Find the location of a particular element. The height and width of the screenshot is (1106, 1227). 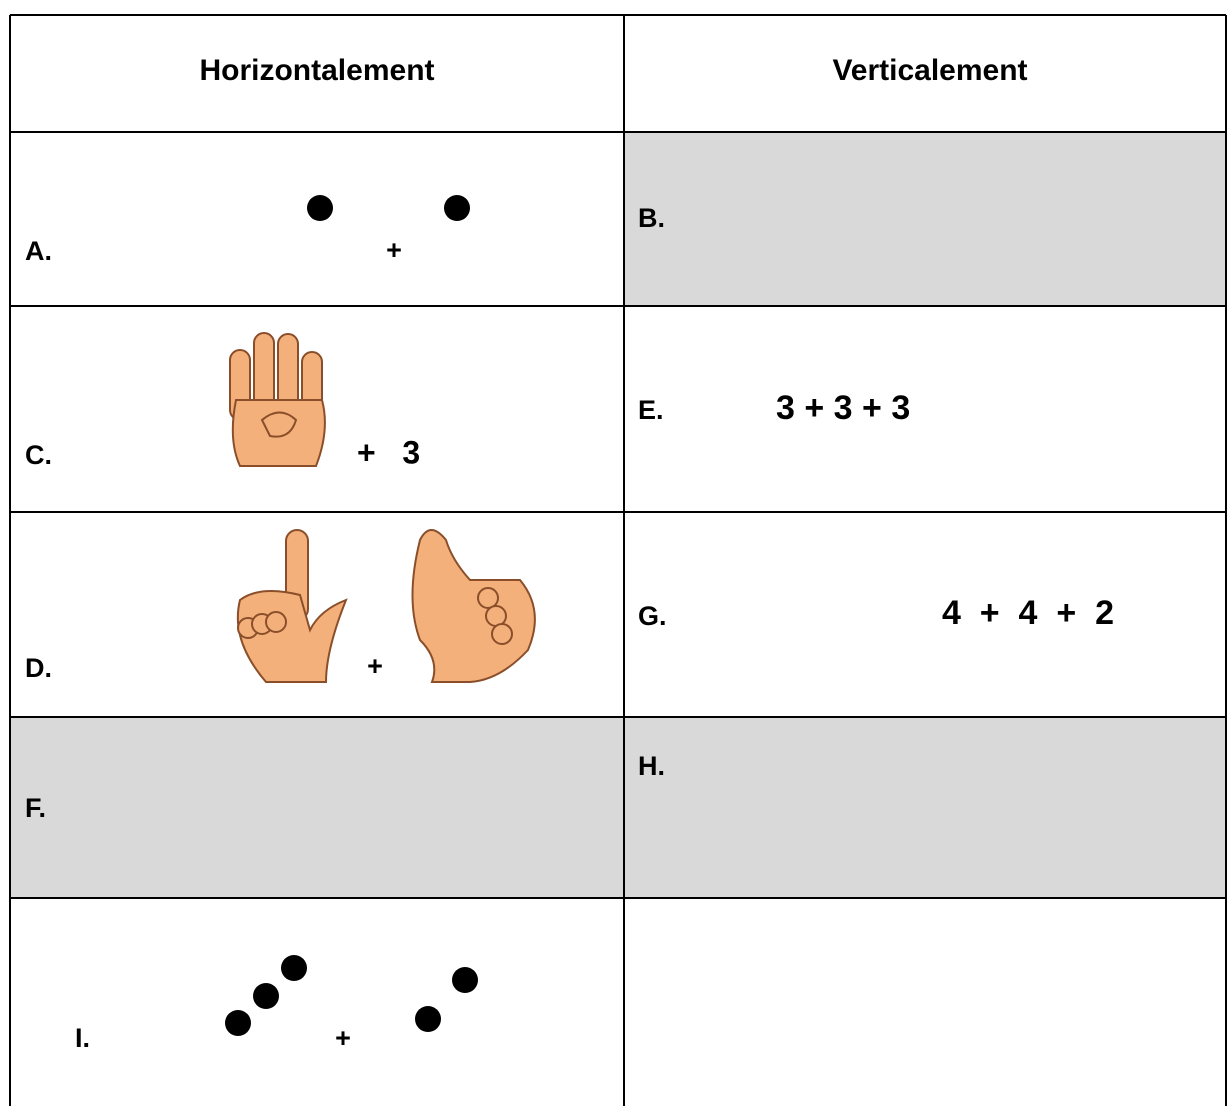

hand-four-fingers is located at coordinates (277, 399).